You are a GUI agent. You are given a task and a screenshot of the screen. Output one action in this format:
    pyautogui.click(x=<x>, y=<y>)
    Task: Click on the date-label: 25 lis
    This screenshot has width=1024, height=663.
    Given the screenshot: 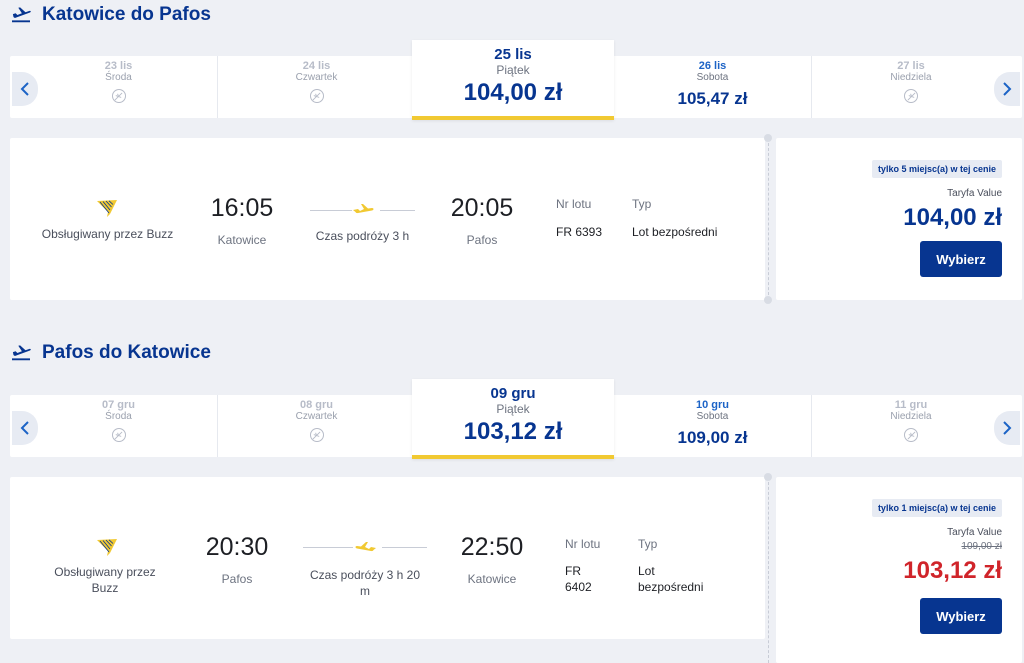 What is the action you would take?
    pyautogui.click(x=513, y=54)
    